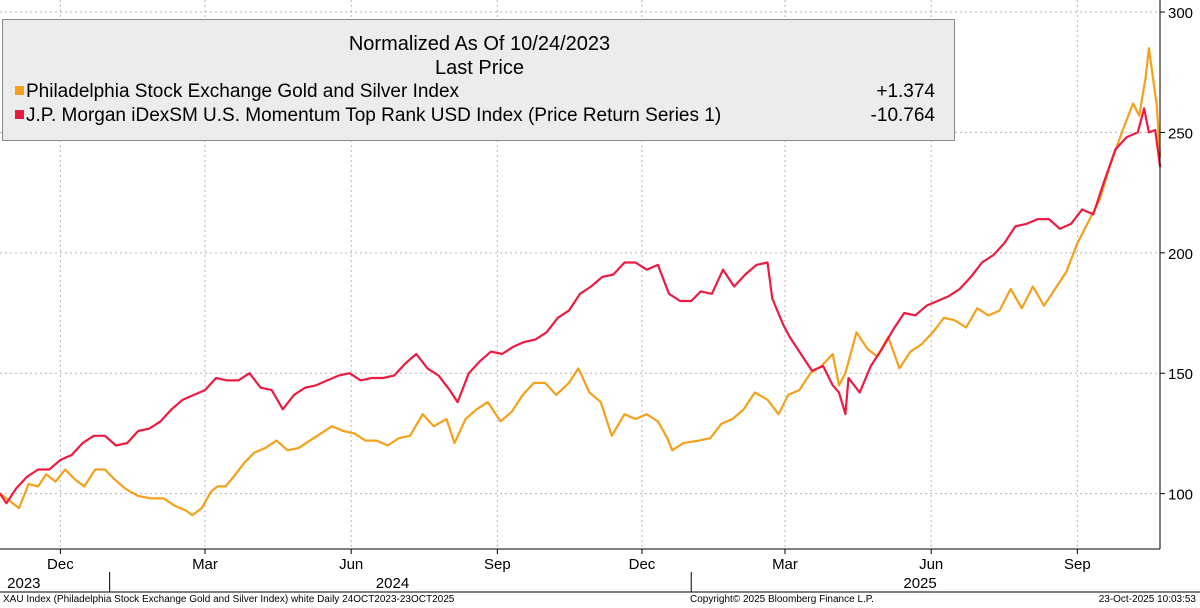 This screenshot has height=608, width=1200. Describe the element at coordinates (392, 583) in the screenshot. I see `year-label: 2024` at that location.